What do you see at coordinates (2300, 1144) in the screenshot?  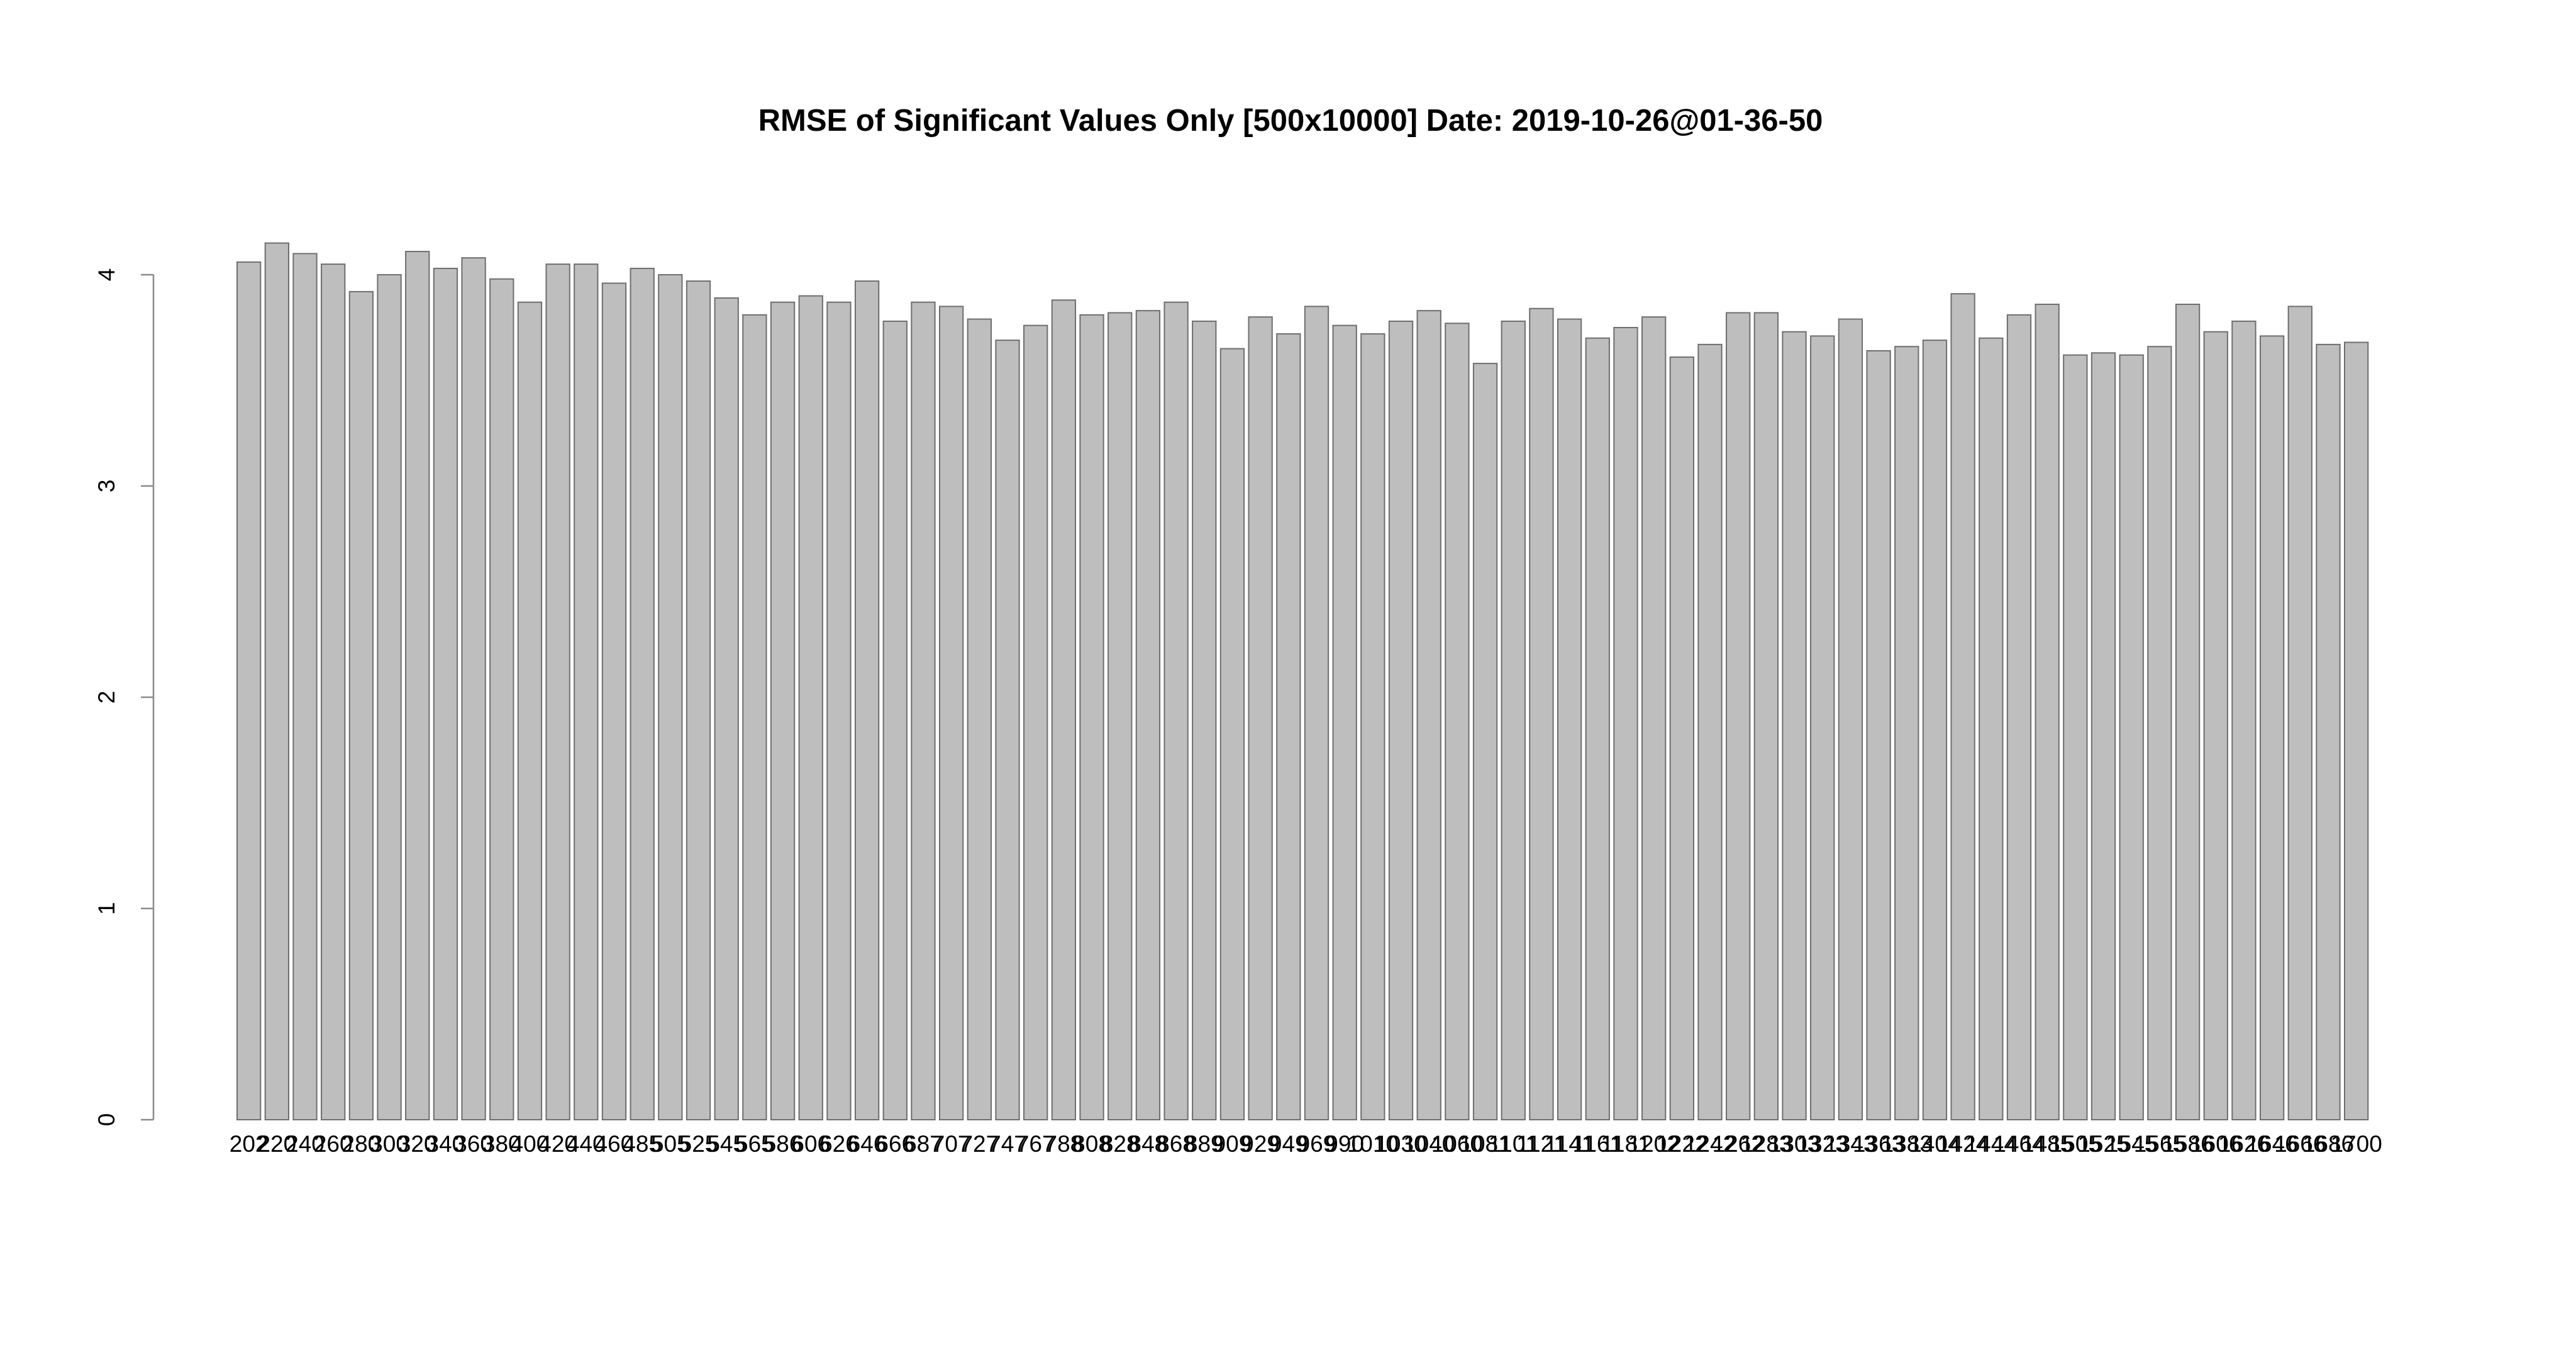 I see `x-tick-label: 1666` at bounding box center [2300, 1144].